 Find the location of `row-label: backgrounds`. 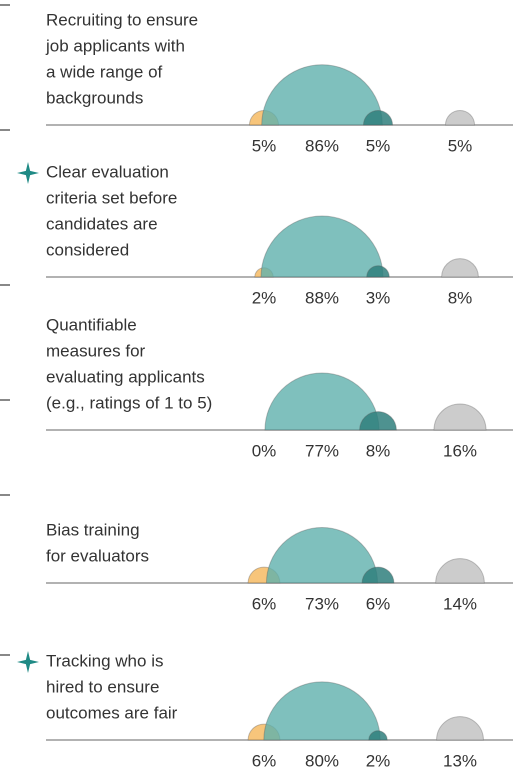

row-label: backgrounds is located at coordinates (94, 97).